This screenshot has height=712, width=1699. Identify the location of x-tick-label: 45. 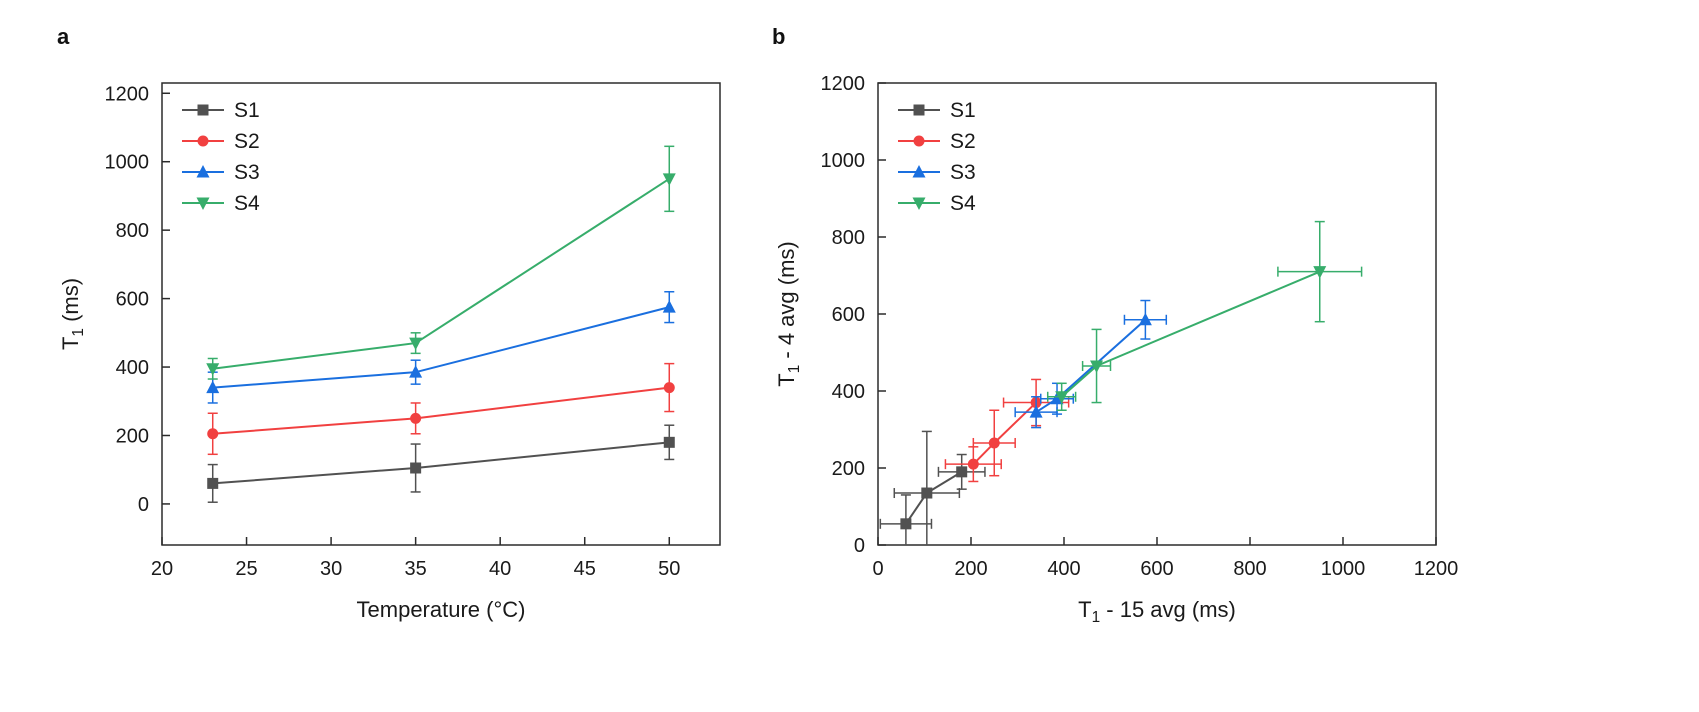
(585, 569).